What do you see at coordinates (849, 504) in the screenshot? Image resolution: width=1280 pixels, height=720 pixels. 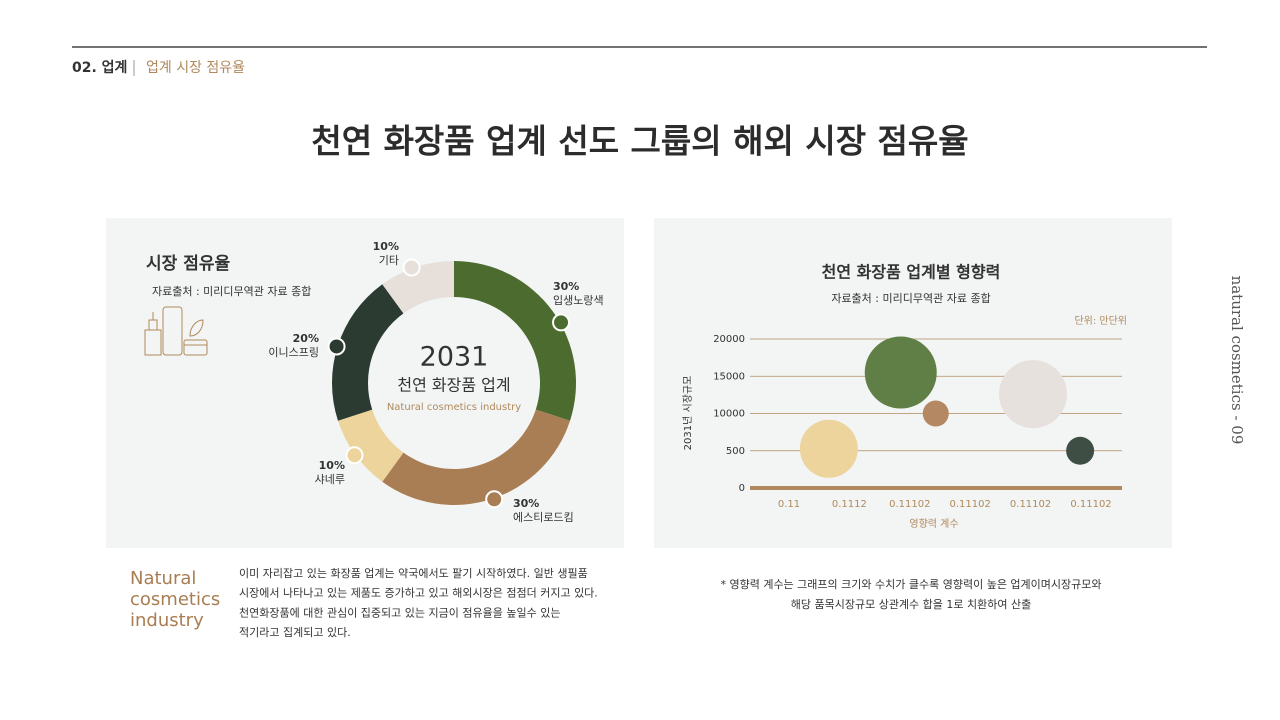 I see `x-tick-label: 0.1112` at bounding box center [849, 504].